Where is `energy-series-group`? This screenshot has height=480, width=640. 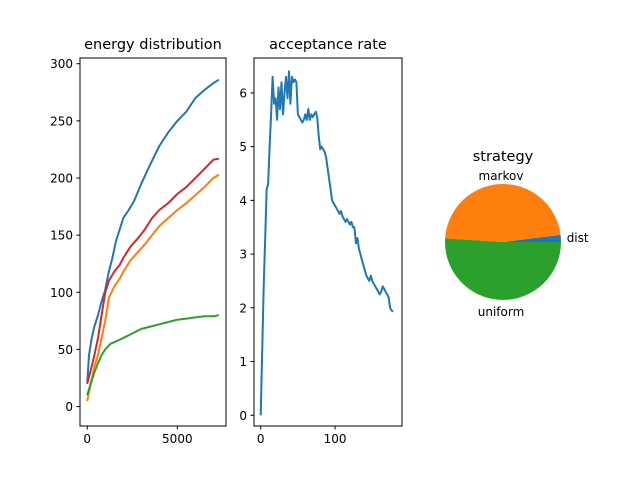 energy-series-group is located at coordinates (153, 240).